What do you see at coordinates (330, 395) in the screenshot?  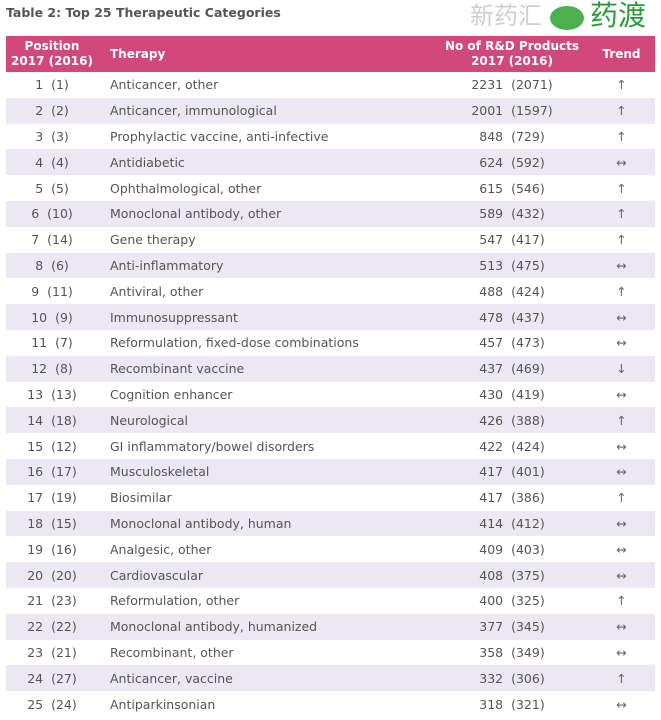 I see `table-row: 13 (13) Cognition enhancer 430 (419) ↔` at bounding box center [330, 395].